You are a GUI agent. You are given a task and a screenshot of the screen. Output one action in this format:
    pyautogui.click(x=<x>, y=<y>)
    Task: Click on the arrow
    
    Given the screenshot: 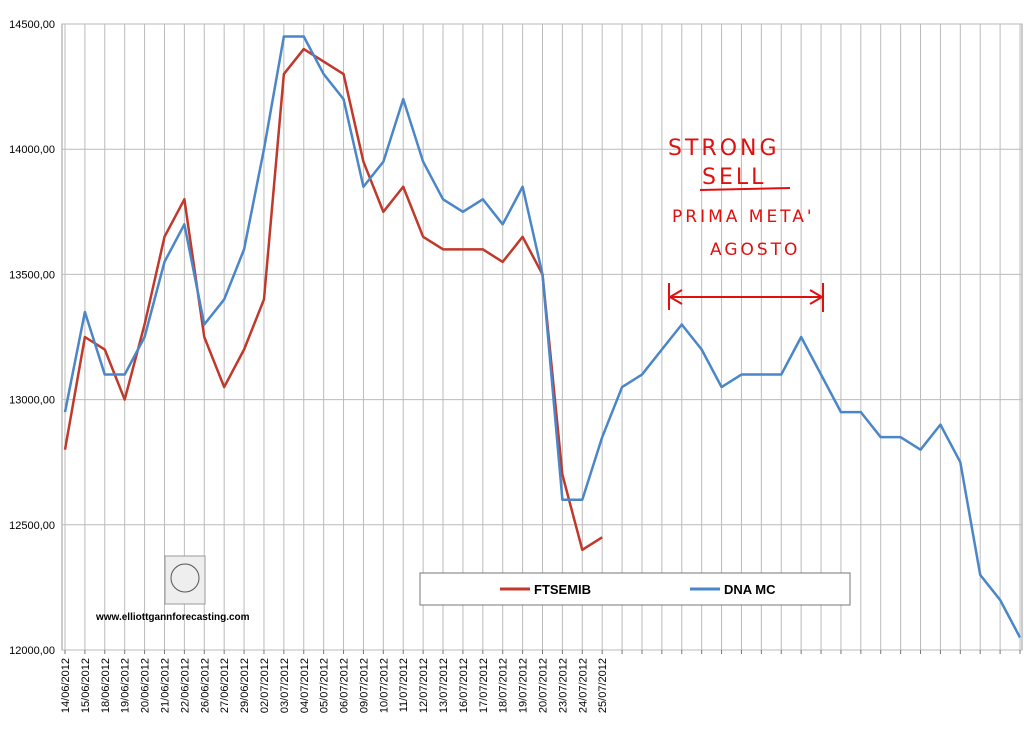 What is the action you would take?
    pyautogui.click(x=746, y=297)
    